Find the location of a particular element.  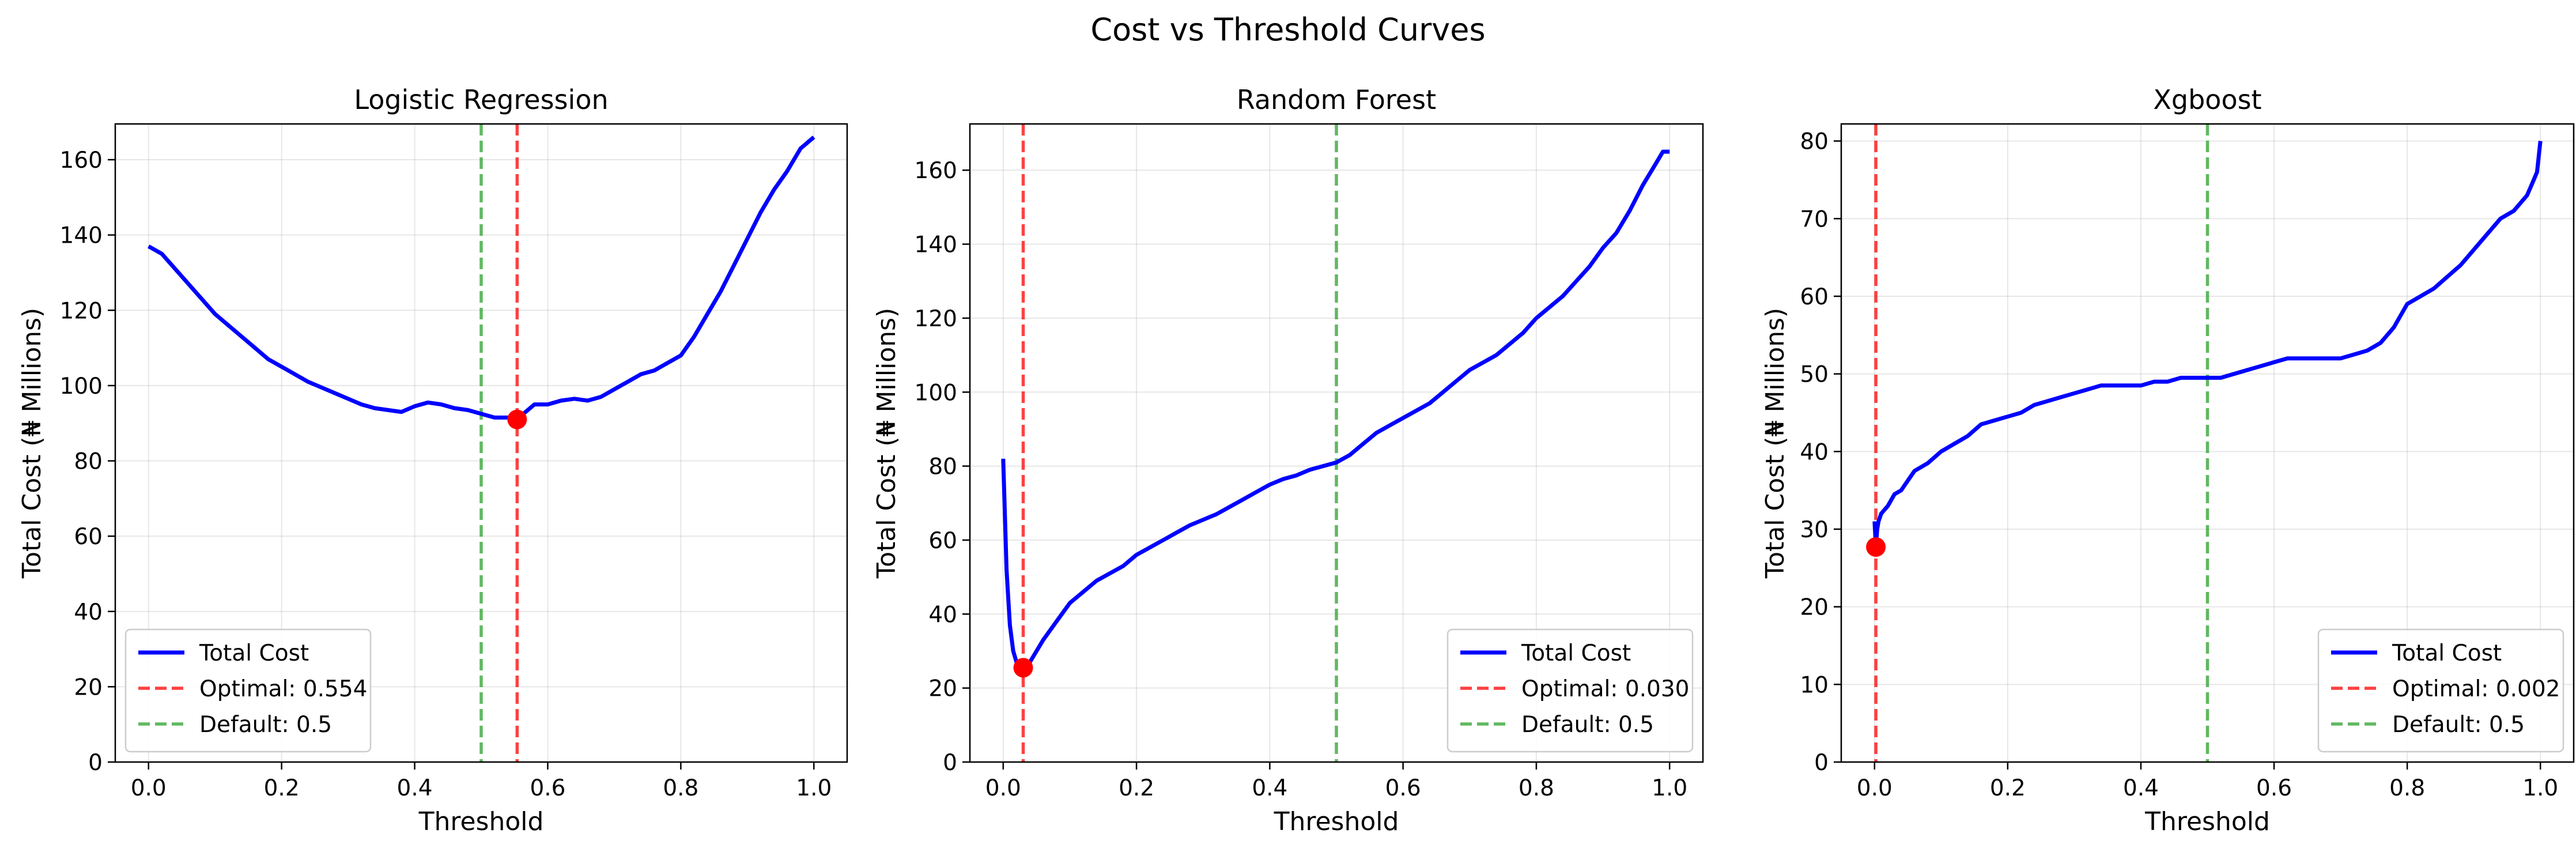

legend: Total Cost Optimal: 0.030 Default: 0.5 is located at coordinates (1570, 690).